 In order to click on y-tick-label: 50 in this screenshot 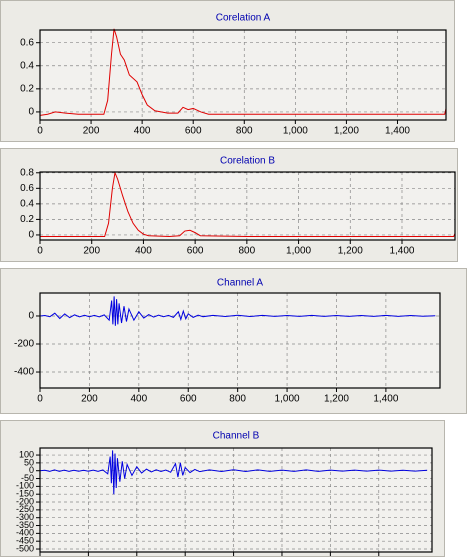, I will do `click(29, 462)`.